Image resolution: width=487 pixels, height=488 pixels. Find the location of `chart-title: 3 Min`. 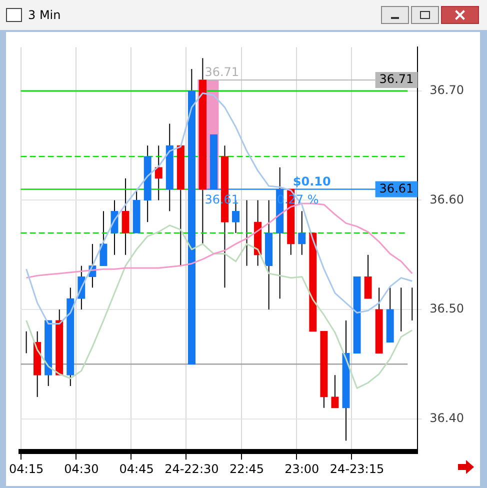

chart-title: 3 Min is located at coordinates (44, 15).